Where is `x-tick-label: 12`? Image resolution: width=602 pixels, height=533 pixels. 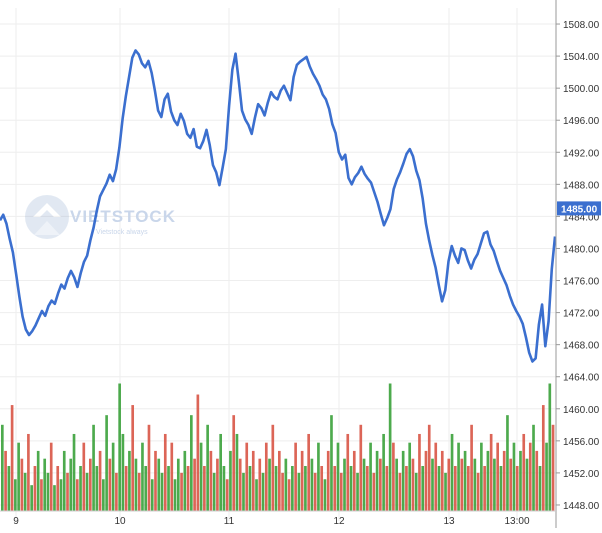 x-tick-label: 12 is located at coordinates (339, 521).